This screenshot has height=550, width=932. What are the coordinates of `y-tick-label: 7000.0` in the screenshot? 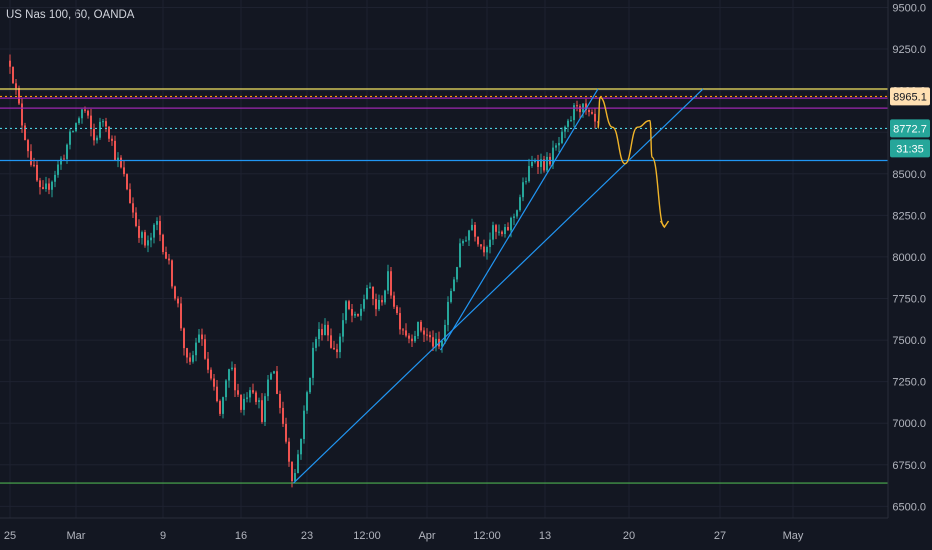 It's located at (909, 424).